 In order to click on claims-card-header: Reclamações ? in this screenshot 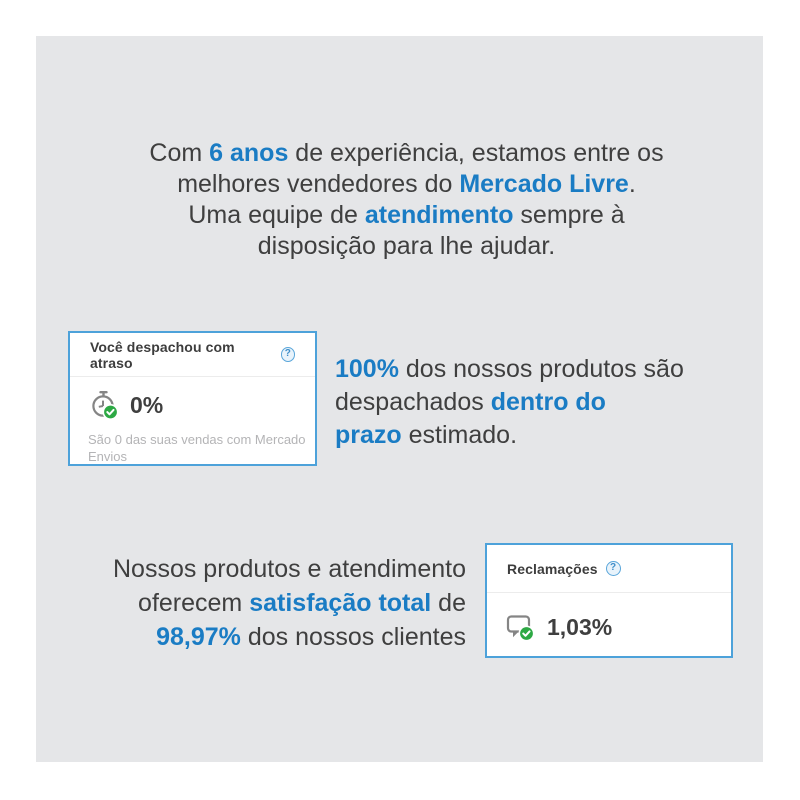, I will do `click(609, 569)`.